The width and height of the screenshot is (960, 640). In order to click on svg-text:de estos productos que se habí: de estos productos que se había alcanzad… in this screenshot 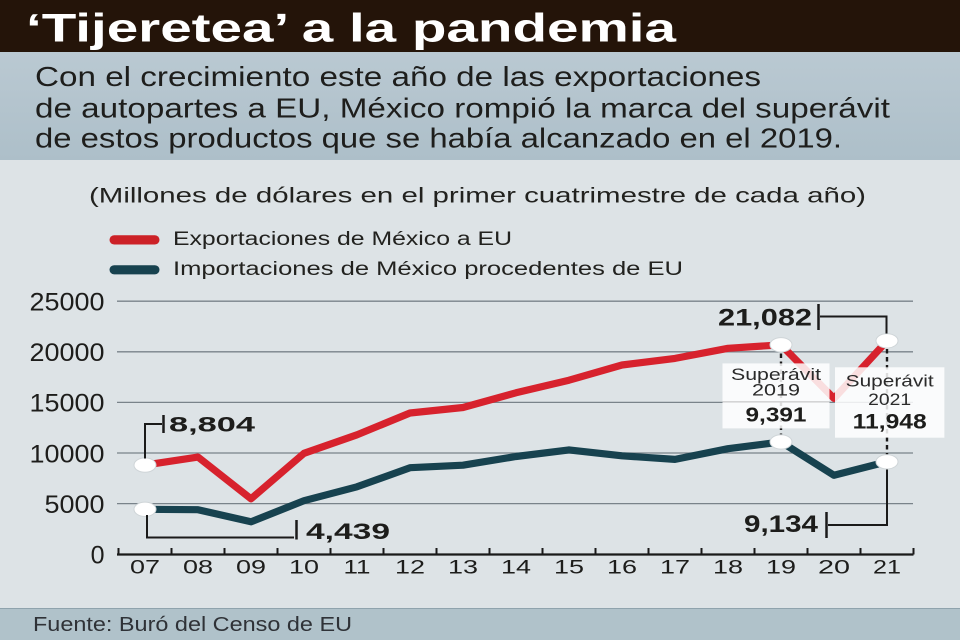, I will do `click(438, 138)`.